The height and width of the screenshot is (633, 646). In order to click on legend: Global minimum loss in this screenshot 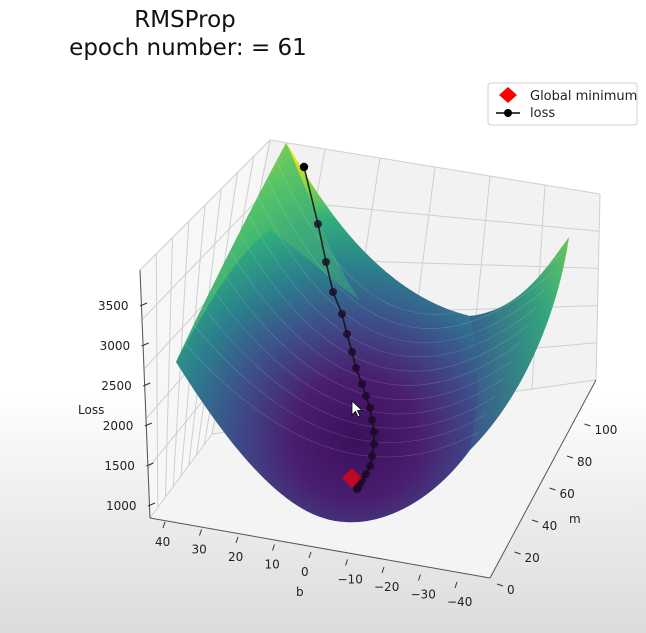, I will do `click(562, 104)`.